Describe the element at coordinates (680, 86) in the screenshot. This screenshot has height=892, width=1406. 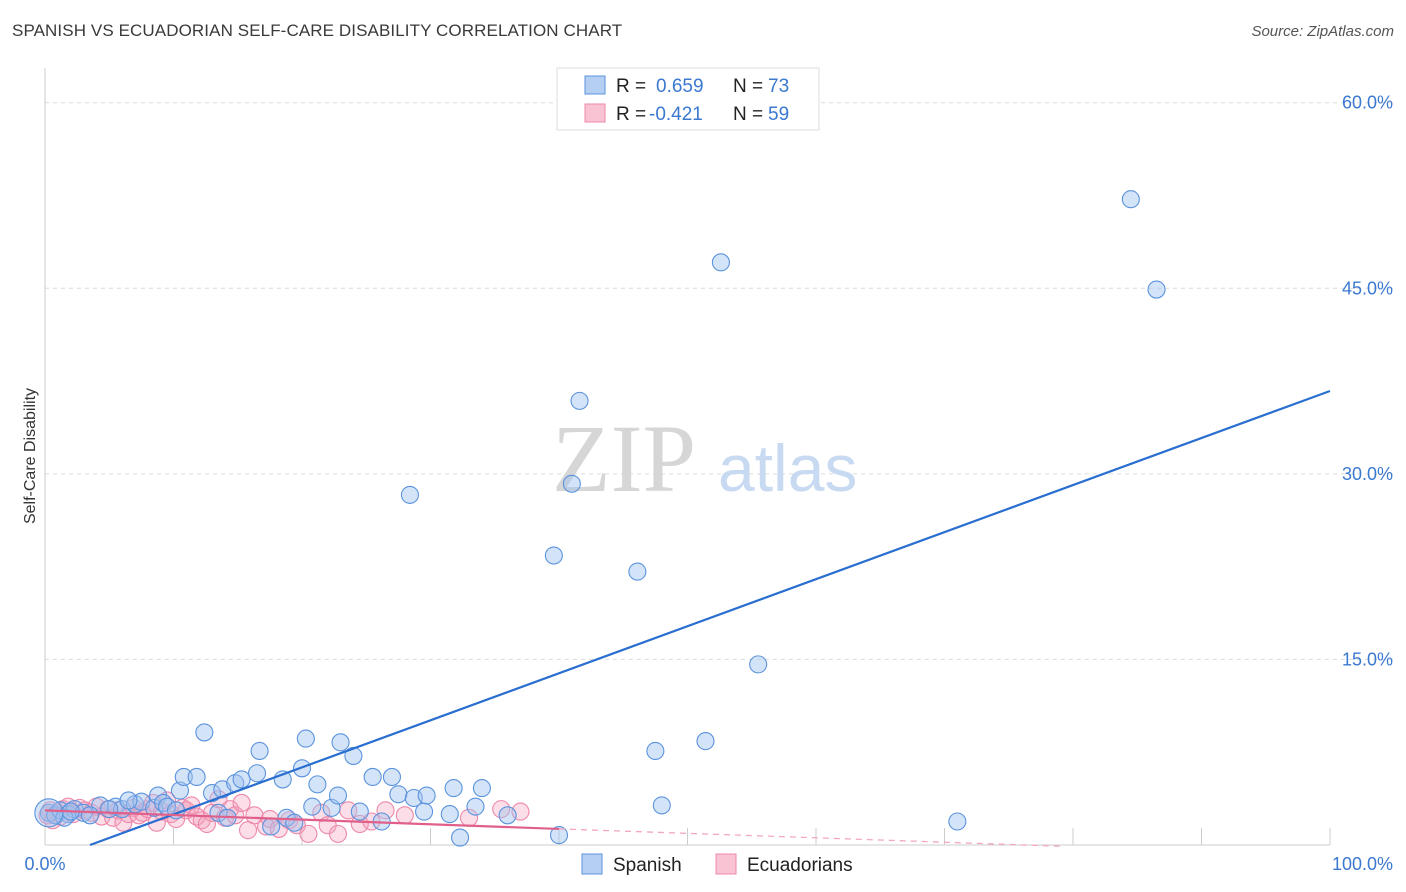
I see `legend-r-value-spanish: 0.659` at that location.